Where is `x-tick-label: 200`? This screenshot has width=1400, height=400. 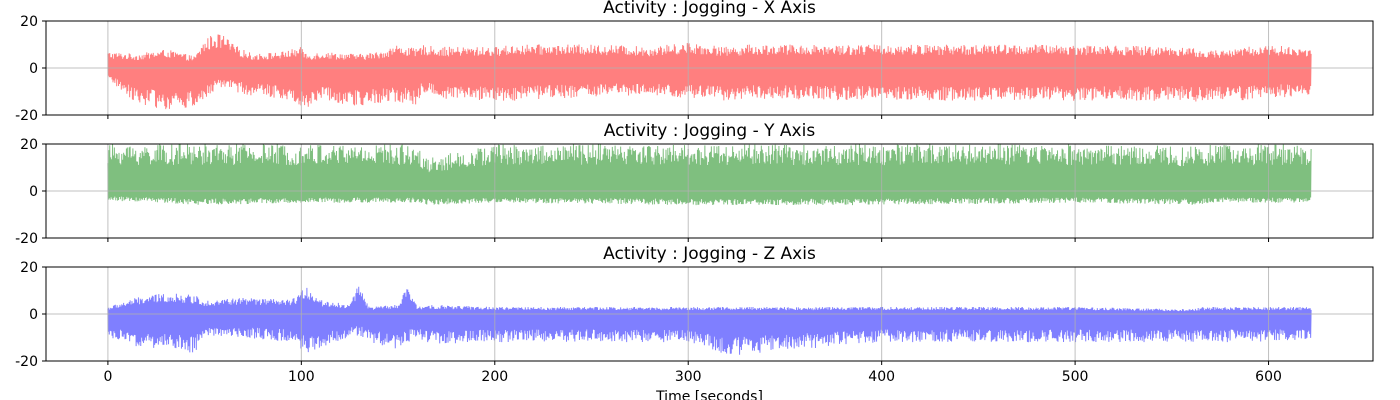 x-tick-label: 200 is located at coordinates (494, 377).